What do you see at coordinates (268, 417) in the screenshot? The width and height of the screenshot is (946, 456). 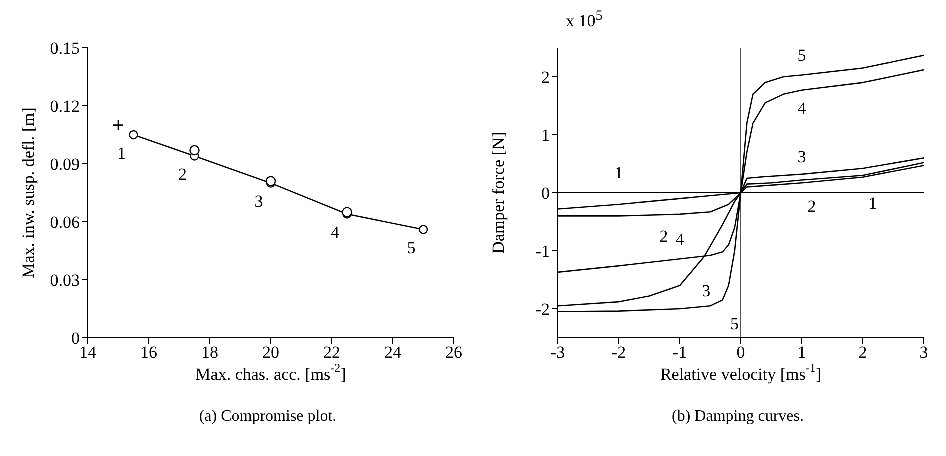 I see `text: (a) Compromise plot.` at bounding box center [268, 417].